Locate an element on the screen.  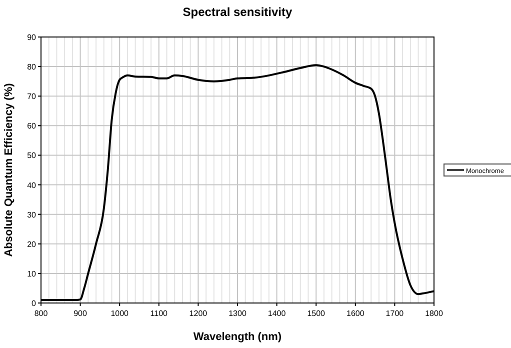
y-tick-label: 10 is located at coordinates (32, 273).